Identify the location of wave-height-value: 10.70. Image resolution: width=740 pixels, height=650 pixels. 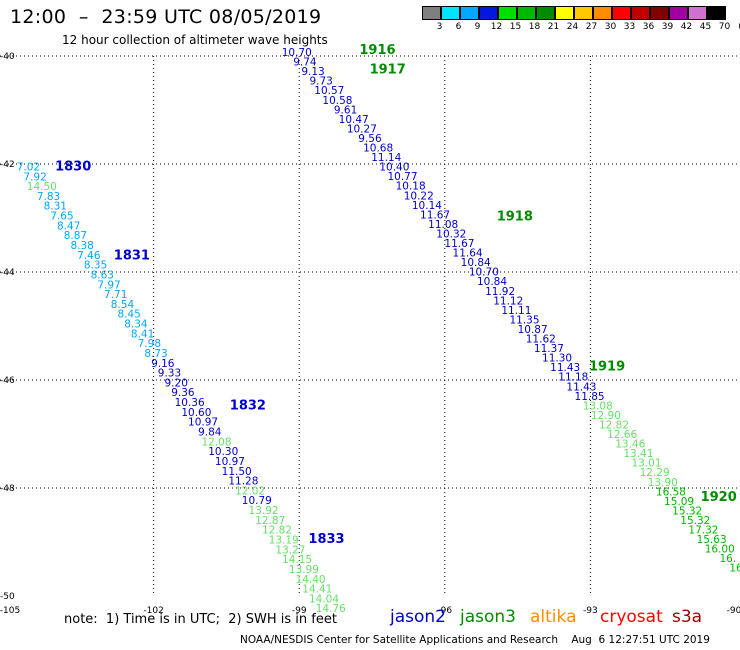
(297, 53).